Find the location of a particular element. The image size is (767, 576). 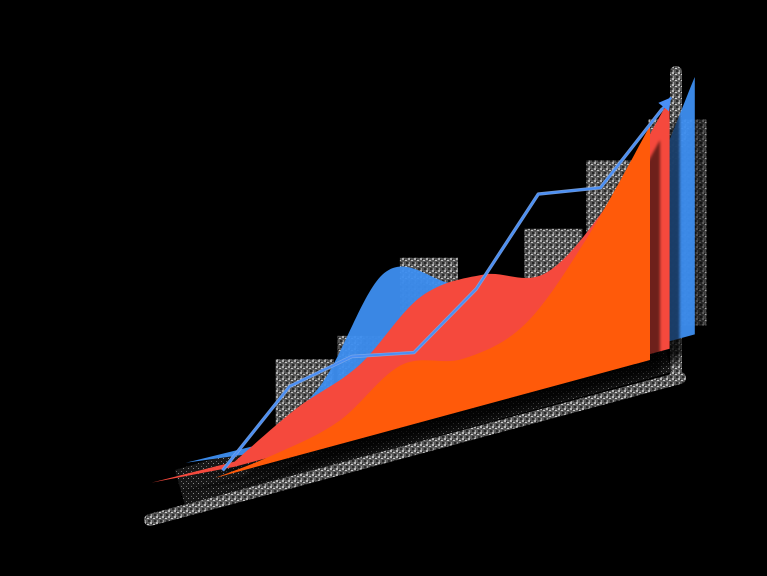

trend-arrow-head-icon is located at coordinates (665, 104).